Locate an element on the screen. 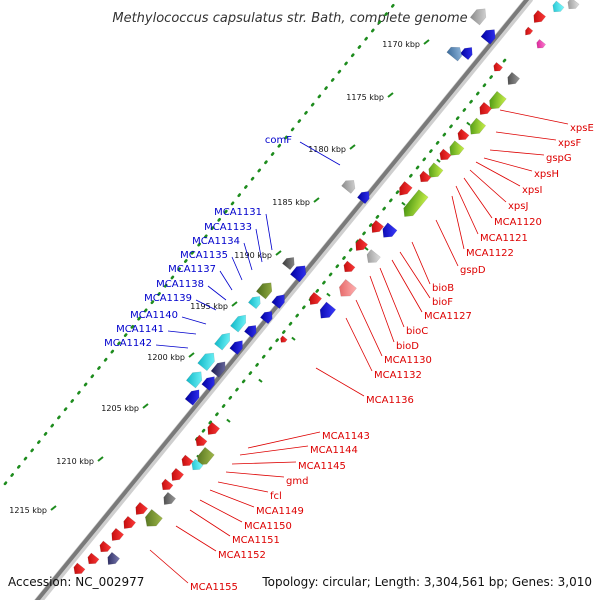 The width and height of the screenshot is (600, 600). reverse-gene-label: MCA1120 is located at coordinates (518, 222).